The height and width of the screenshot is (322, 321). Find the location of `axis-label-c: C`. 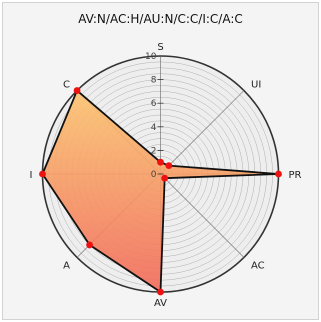

axis-label-c: C is located at coordinates (66, 84).